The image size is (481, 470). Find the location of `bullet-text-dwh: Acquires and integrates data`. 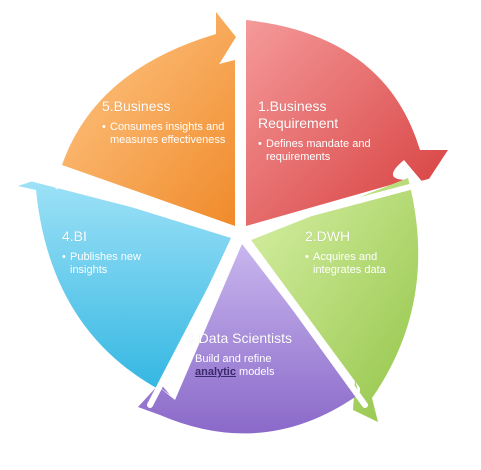

bullet-text-dwh: Acquires and integrates data is located at coordinates (349, 263).